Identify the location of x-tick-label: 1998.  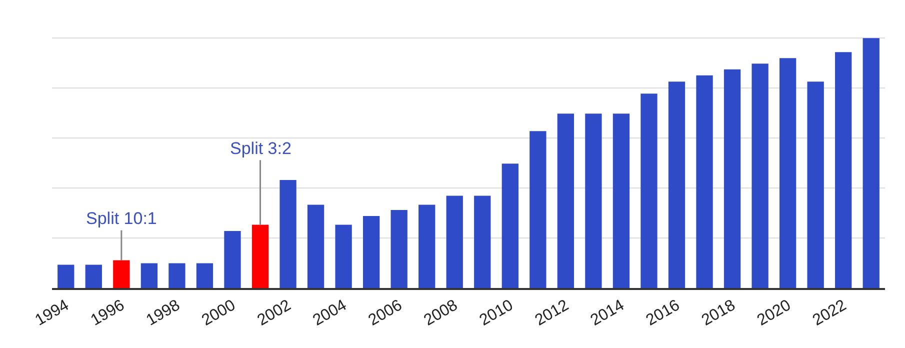
(164, 313).